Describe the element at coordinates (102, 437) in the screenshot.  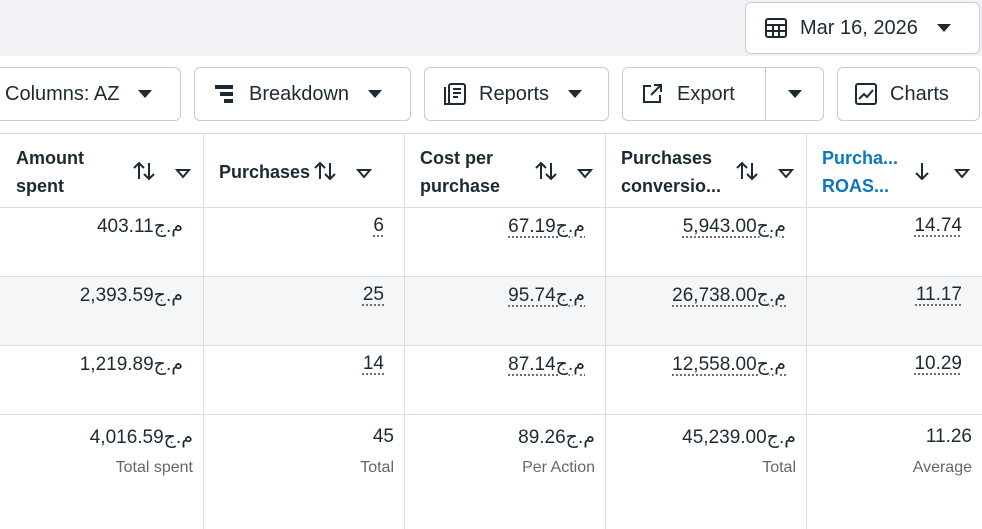
I see `summary-value: 4,016.59ج.م` at that location.